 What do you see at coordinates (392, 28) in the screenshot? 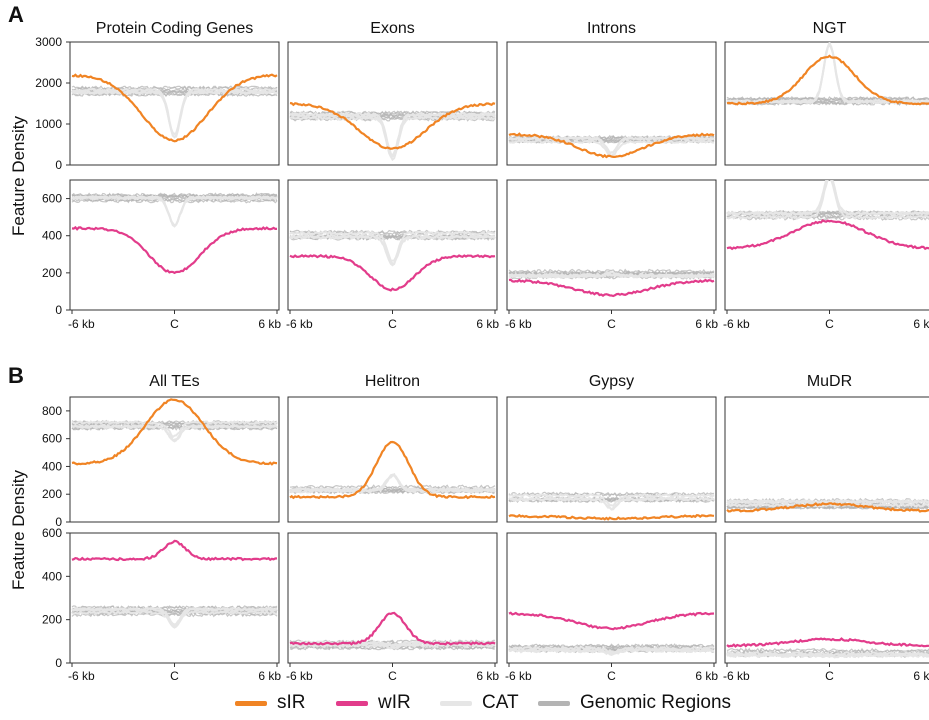
I see `panel-title-exons: Exons` at bounding box center [392, 28].